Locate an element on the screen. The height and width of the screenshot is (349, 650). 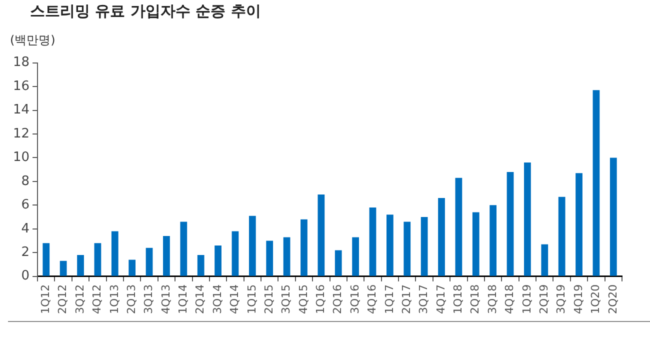
chart-title: 스트리밍 유료 가입자수 순증 추이 is located at coordinates (145, 11).